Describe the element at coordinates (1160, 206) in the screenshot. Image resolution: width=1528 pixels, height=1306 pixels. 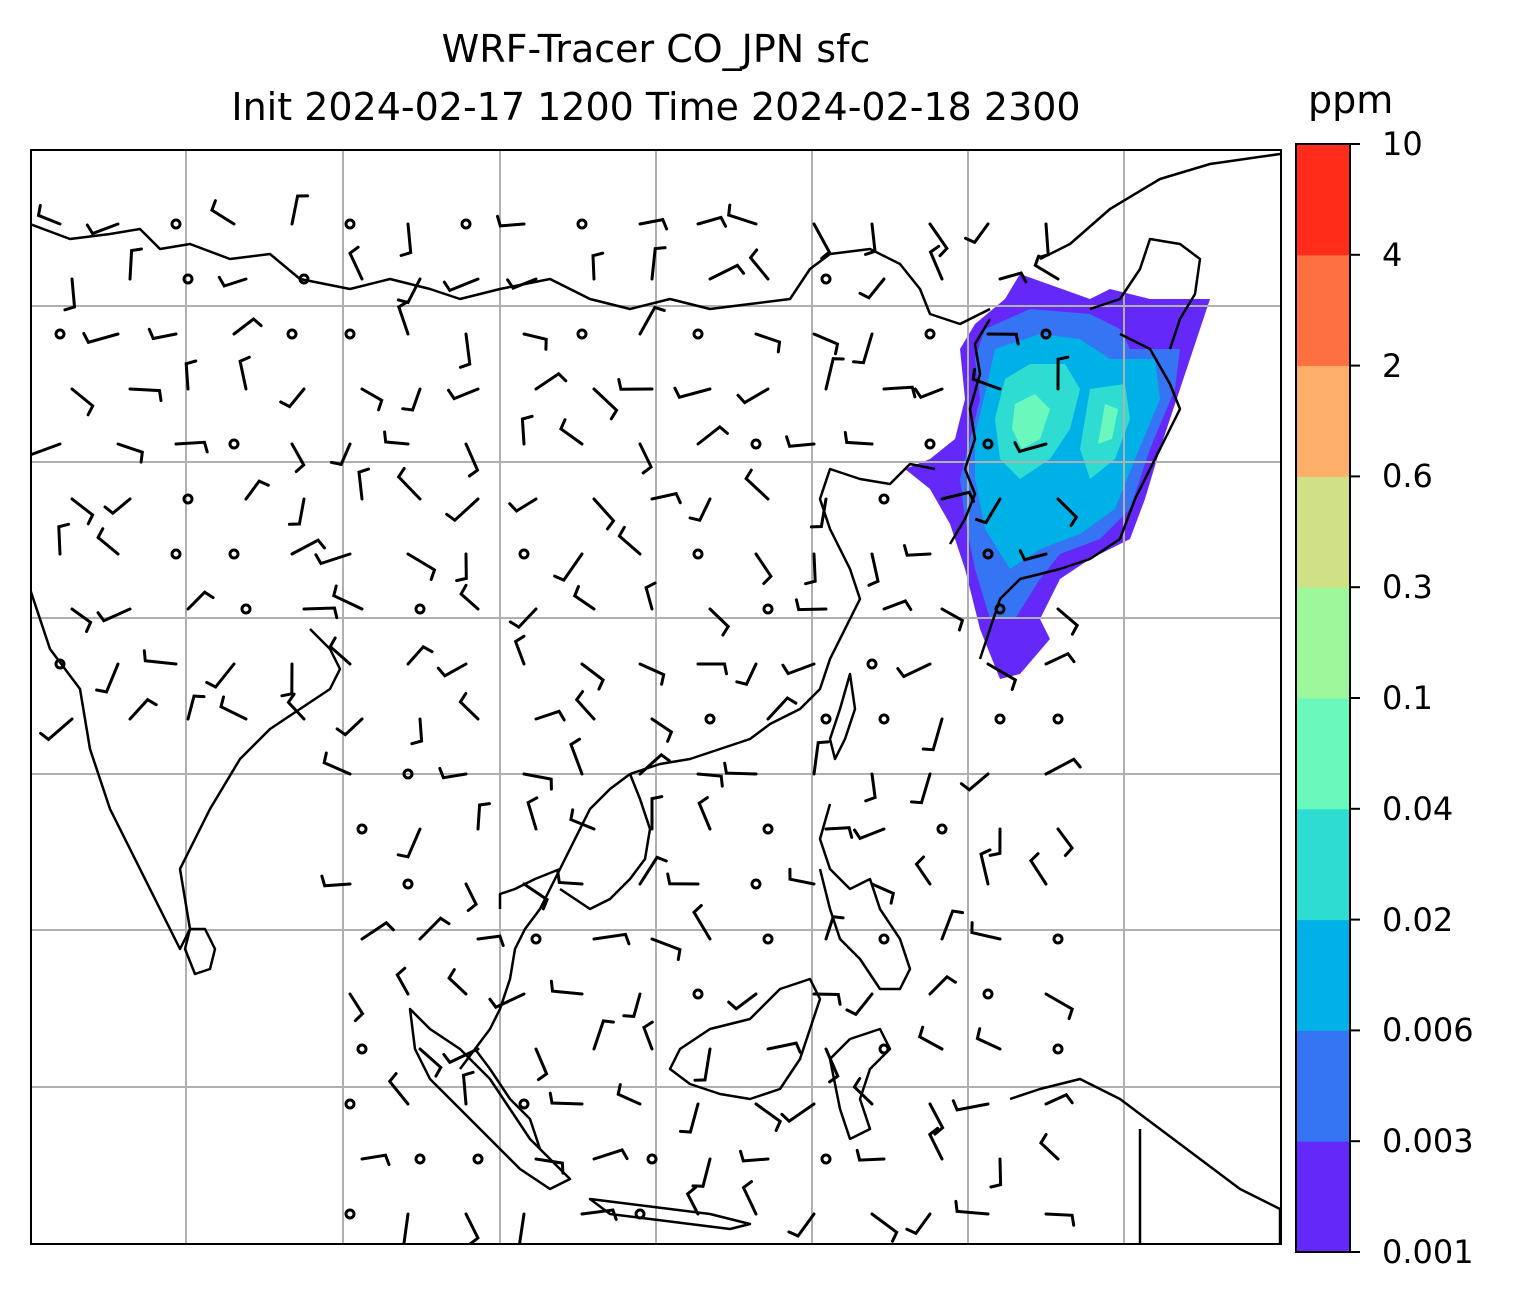
I see `coastline-northeast` at that location.